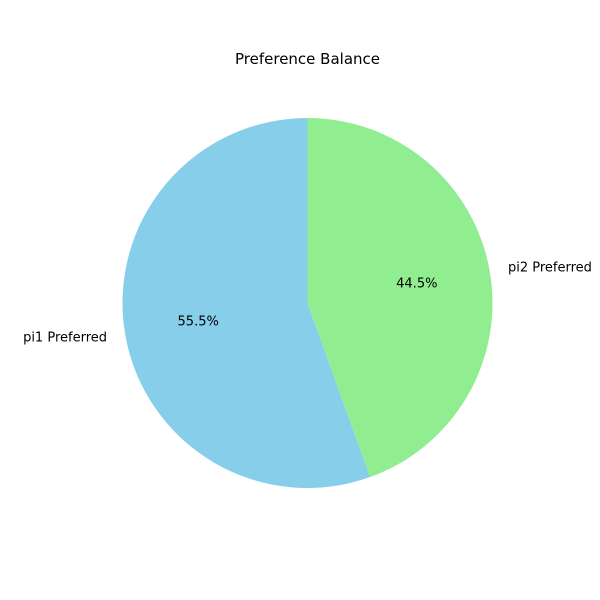 The width and height of the screenshot is (600, 600). I want to click on chart-title: Preference Balance, so click(307, 59).